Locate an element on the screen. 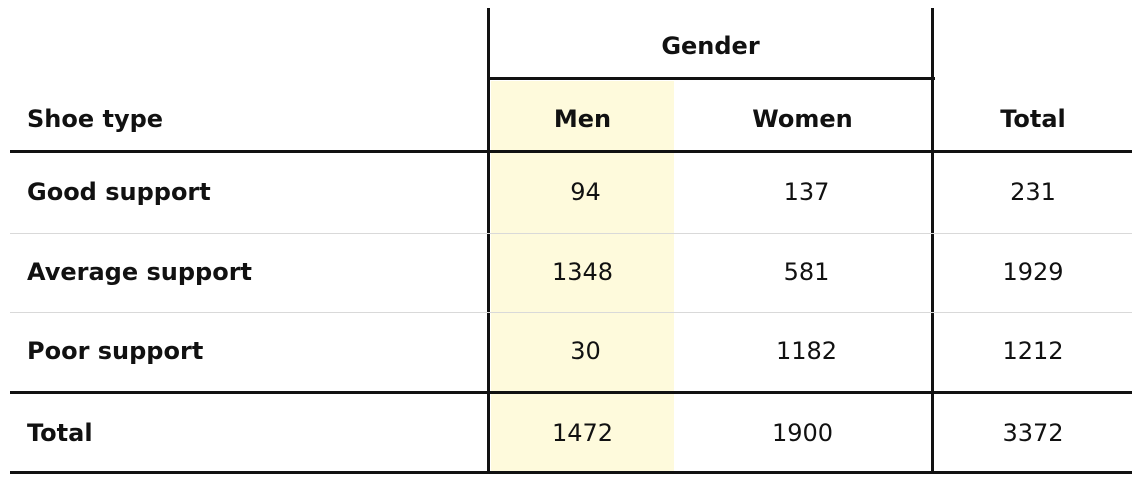 This screenshot has width=1142, height=484. cell-total-women: 1900 is located at coordinates (802, 433).